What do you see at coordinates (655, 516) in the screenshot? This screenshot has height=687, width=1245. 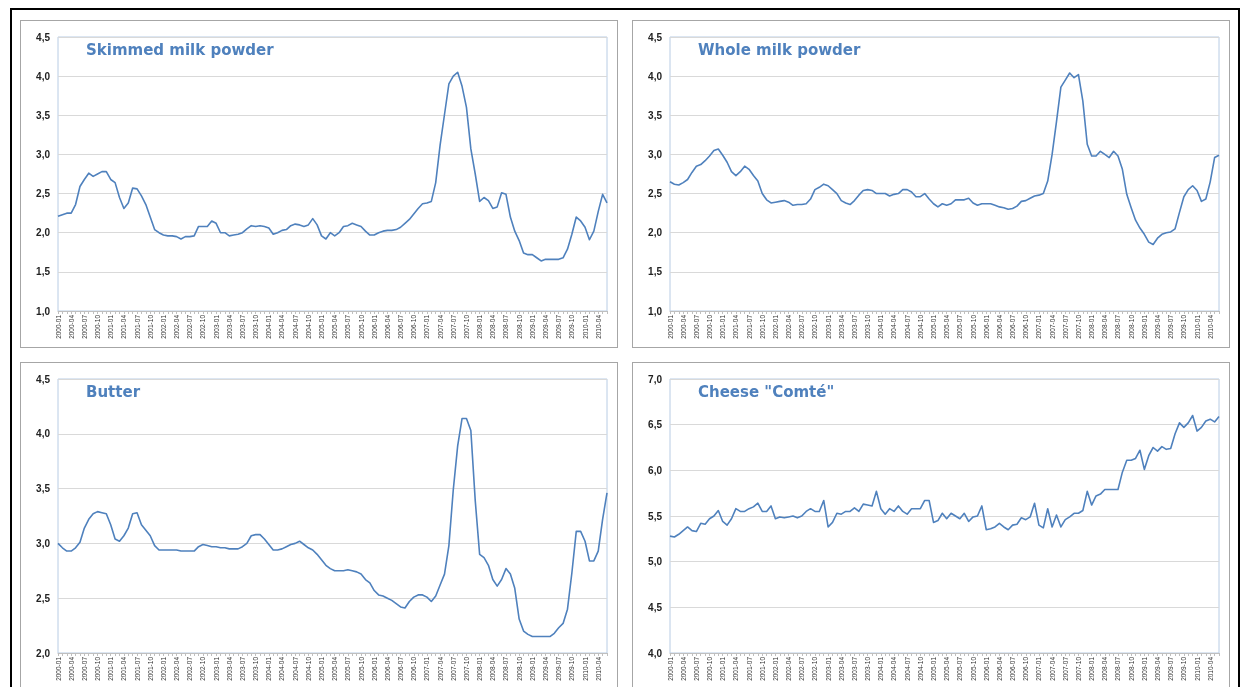 I see `y-tick-label: 5,5` at bounding box center [655, 516].